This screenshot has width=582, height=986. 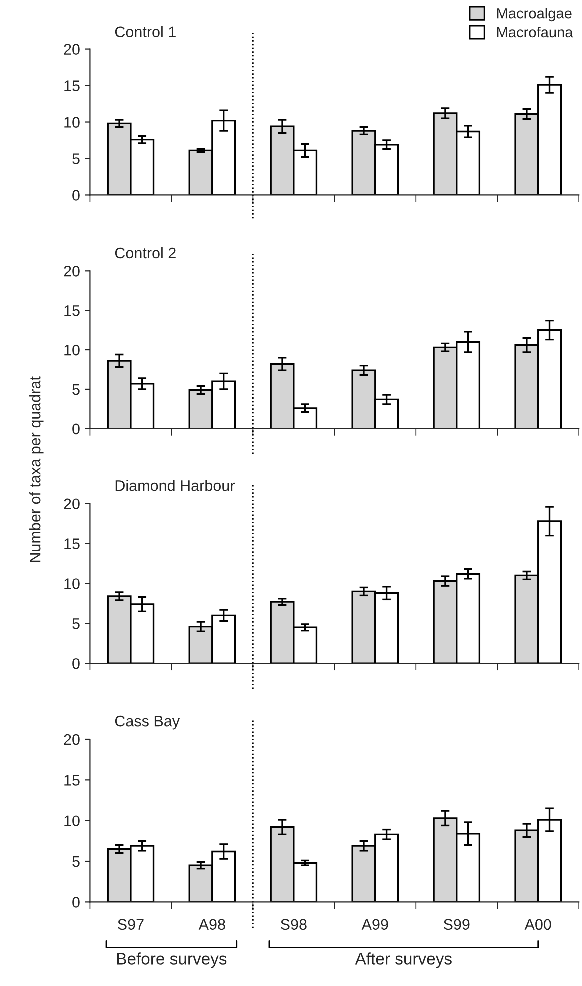 What do you see at coordinates (535, 32) in the screenshot?
I see `legend-label: Macrofauna` at bounding box center [535, 32].